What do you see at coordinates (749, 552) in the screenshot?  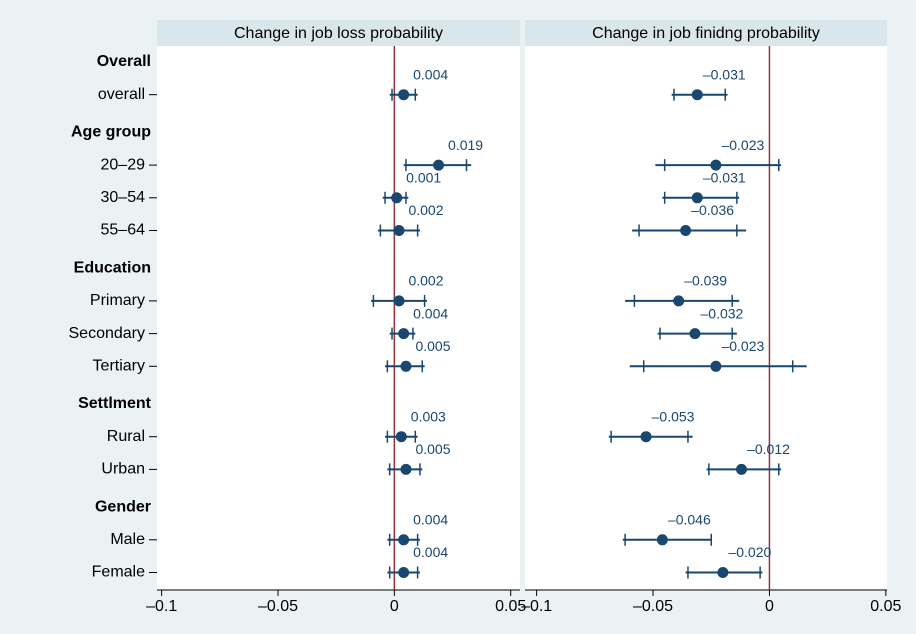 I see `value-label: –0.020` at bounding box center [749, 552].